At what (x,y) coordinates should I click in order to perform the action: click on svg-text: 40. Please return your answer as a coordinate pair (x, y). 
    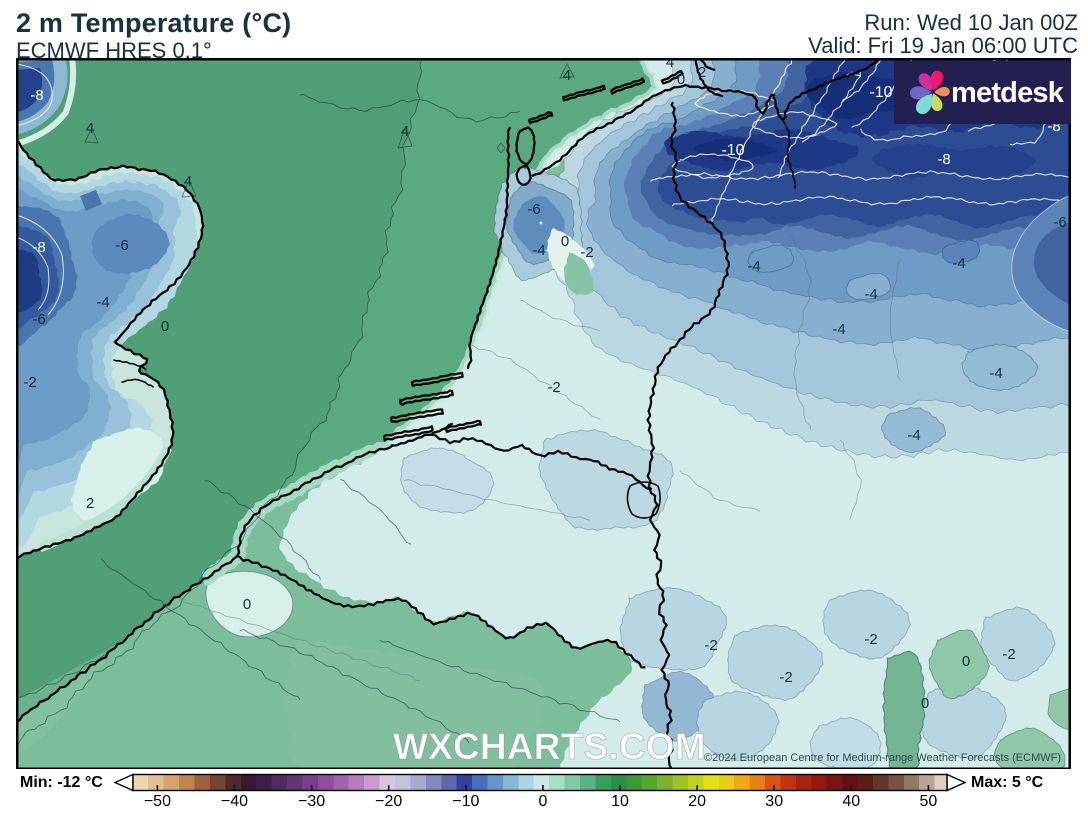
    Looking at the image, I should click on (851, 801).